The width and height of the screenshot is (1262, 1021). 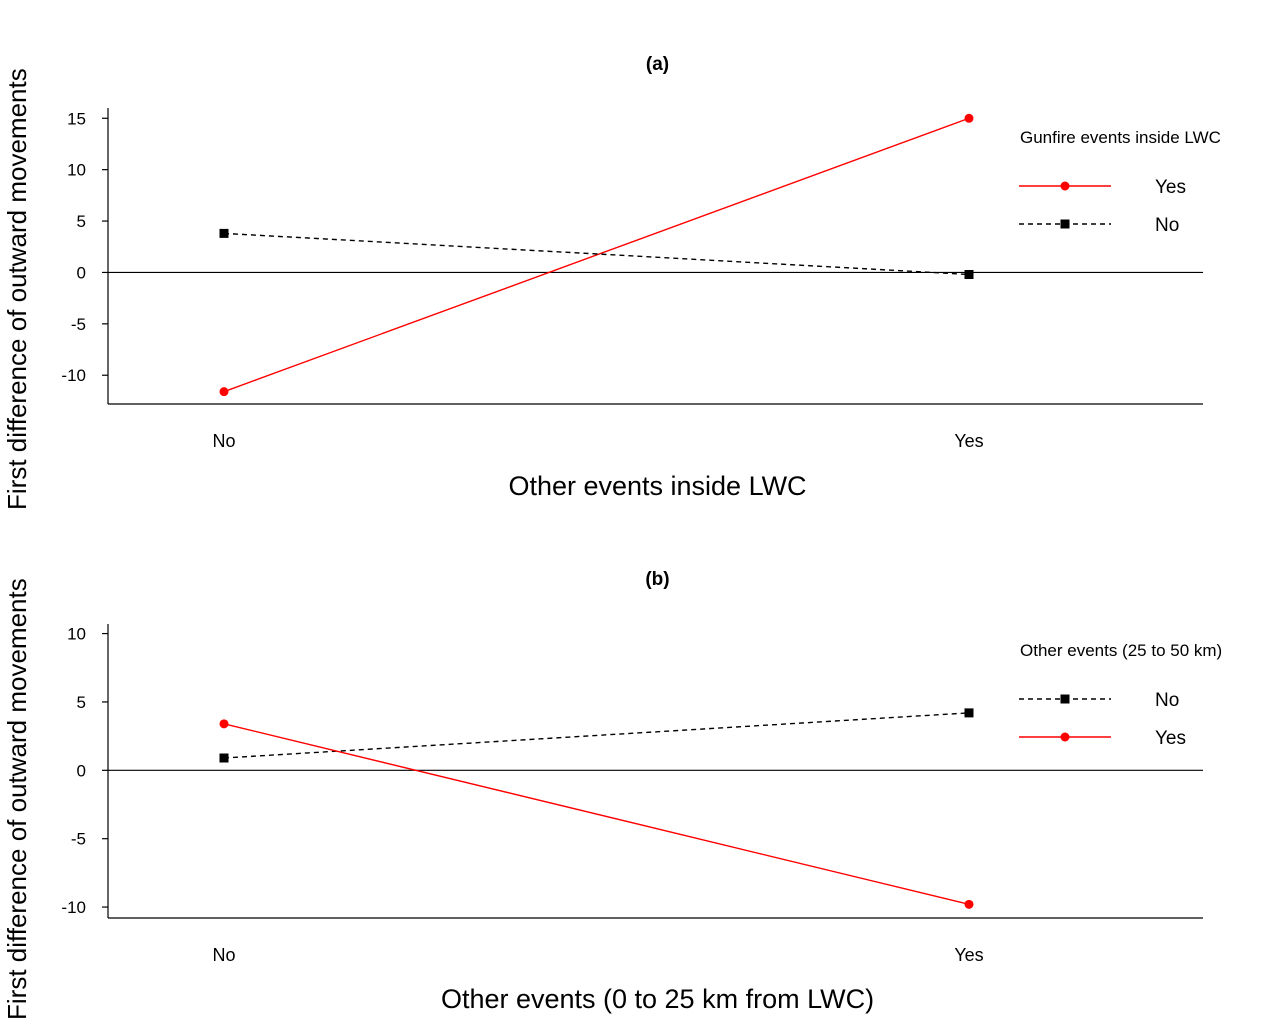 I want to click on p0-x-tick-label: No, so click(x=223, y=441).